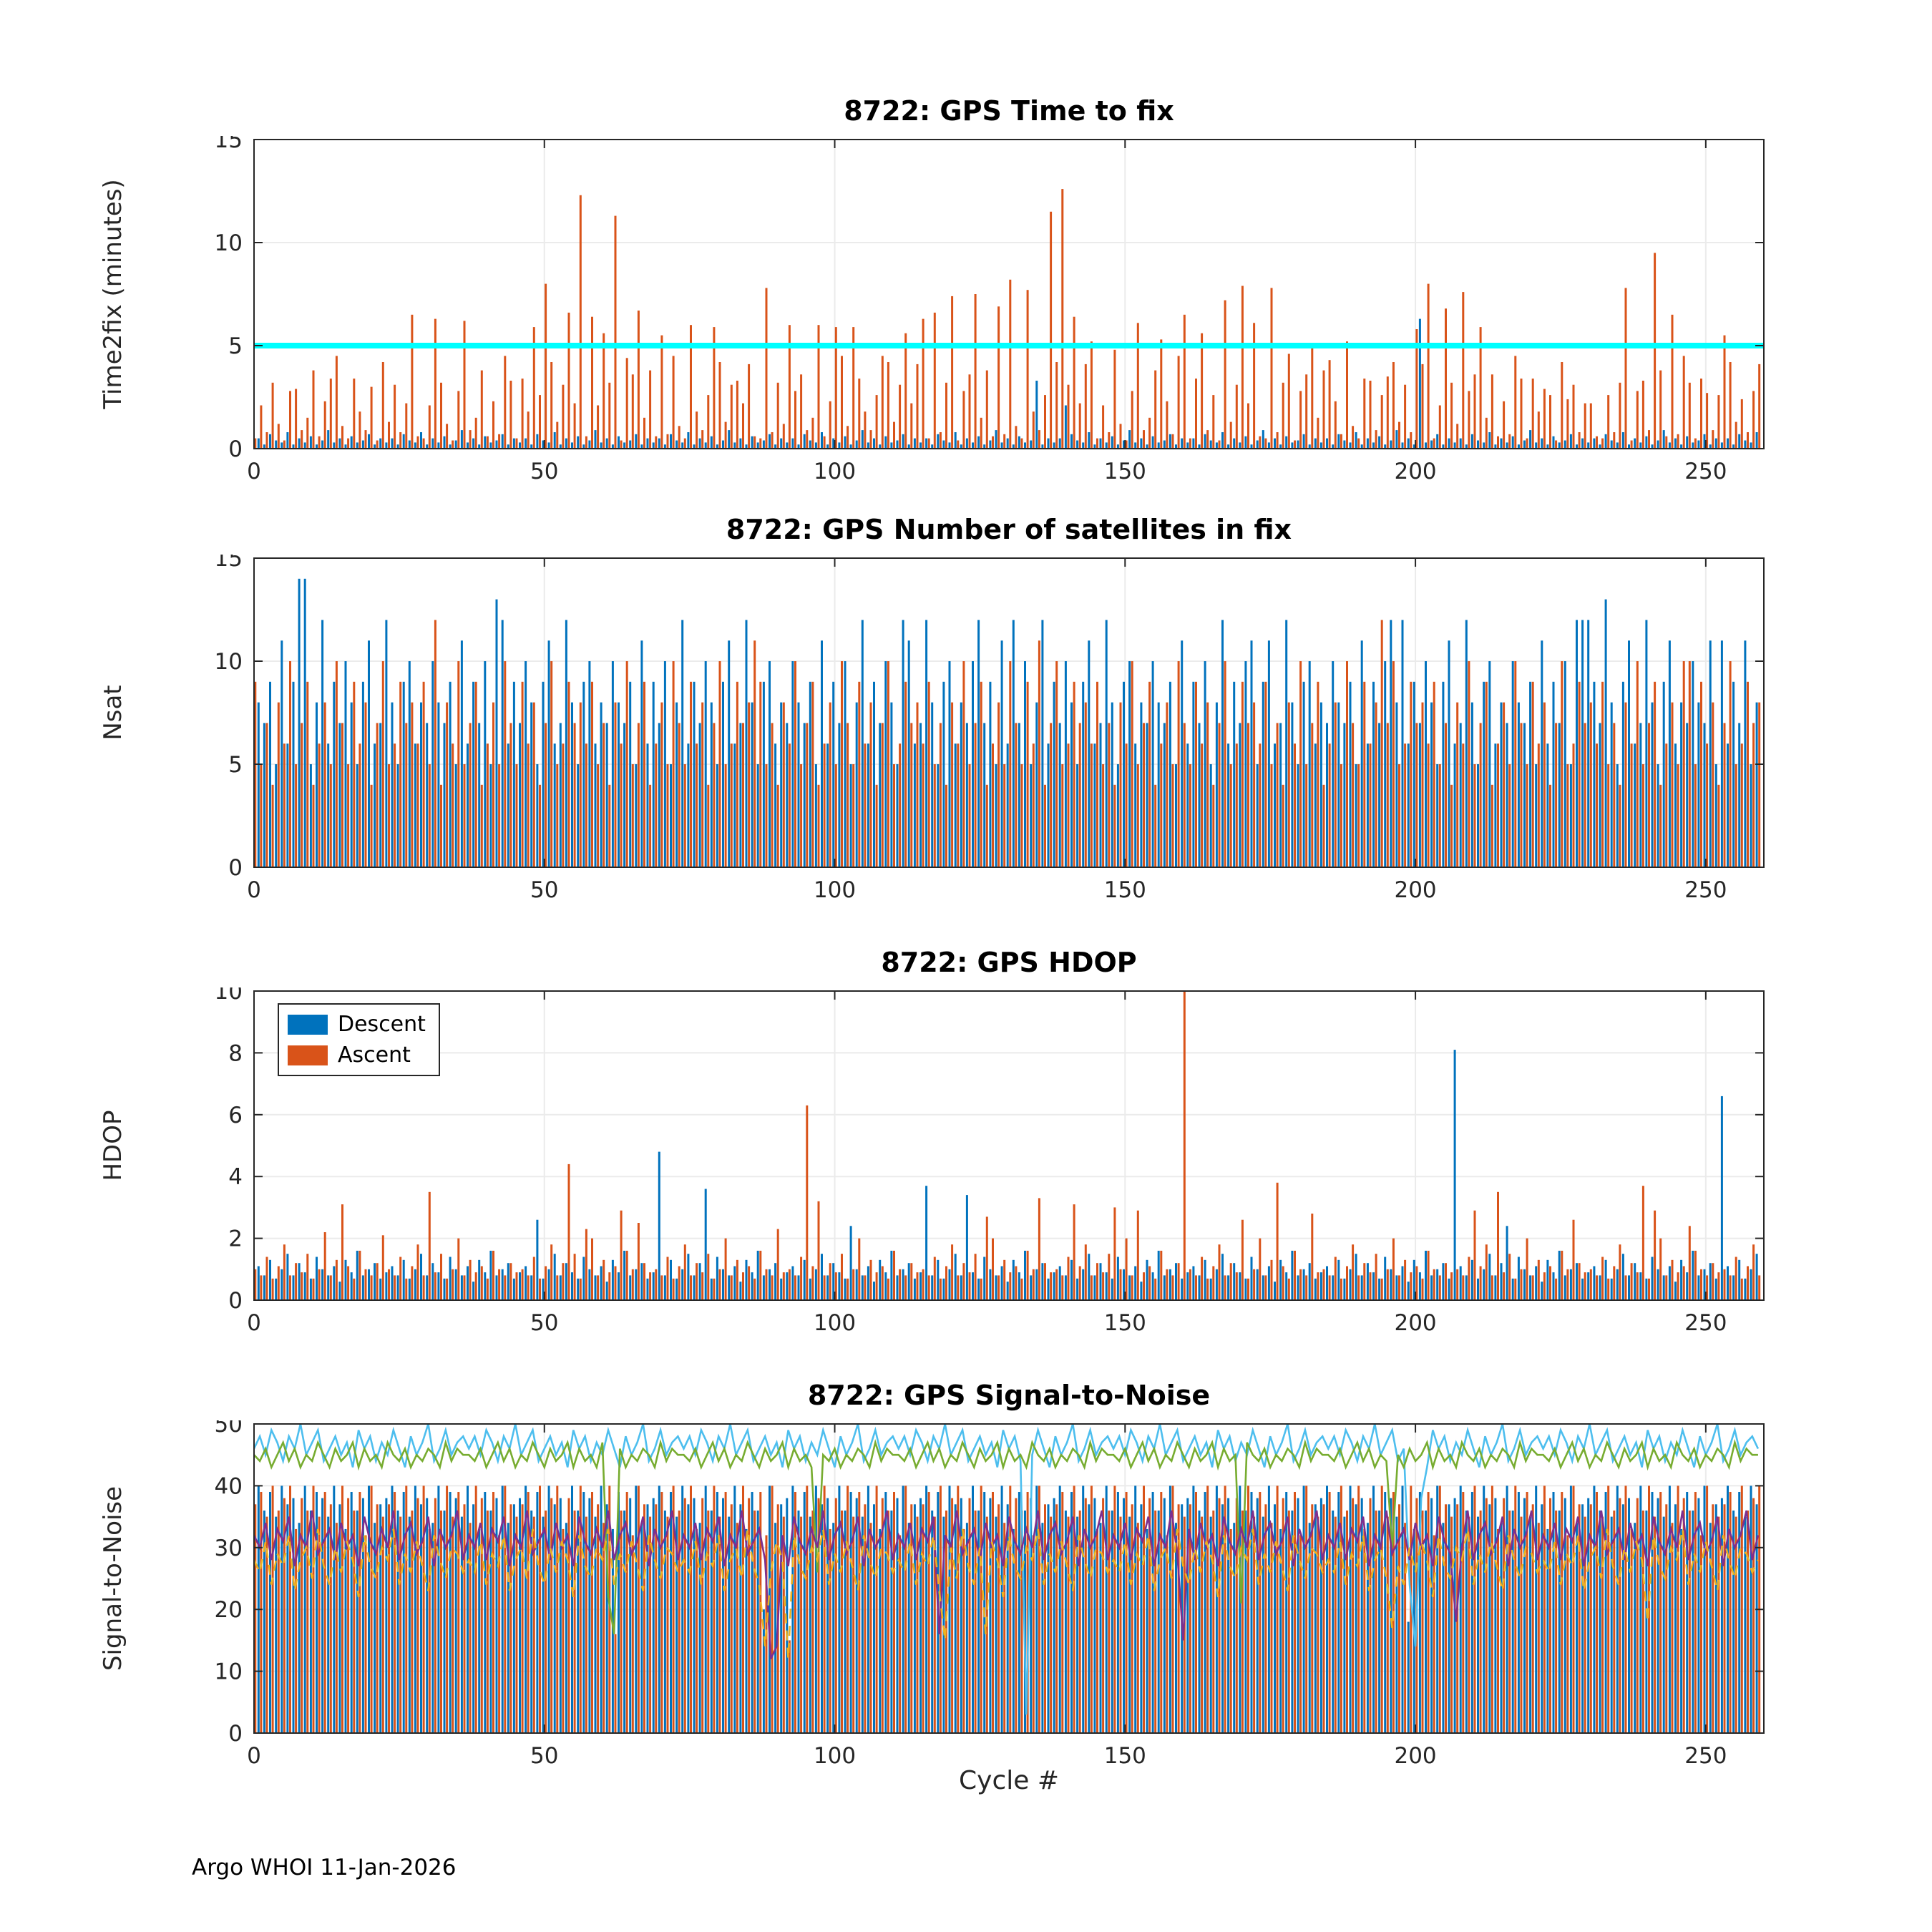 This screenshot has height=1932, width=1932. Describe the element at coordinates (235, 1115) in the screenshot. I see `svg-text: 6` at that location.